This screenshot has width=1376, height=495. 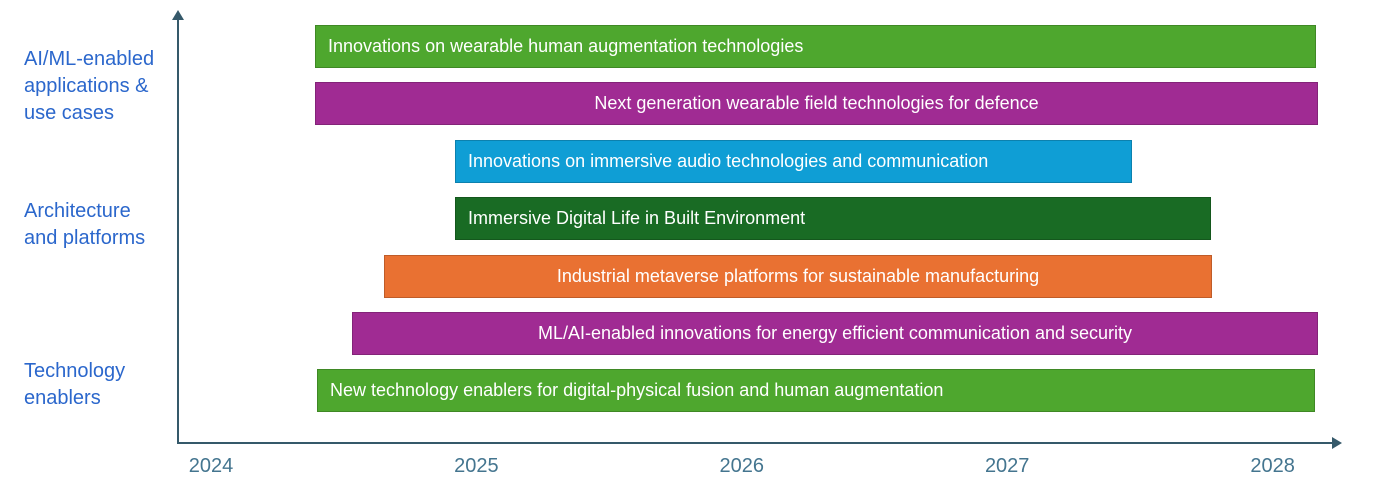 I want to click on category-label: Technology enablers, so click(x=75, y=384).